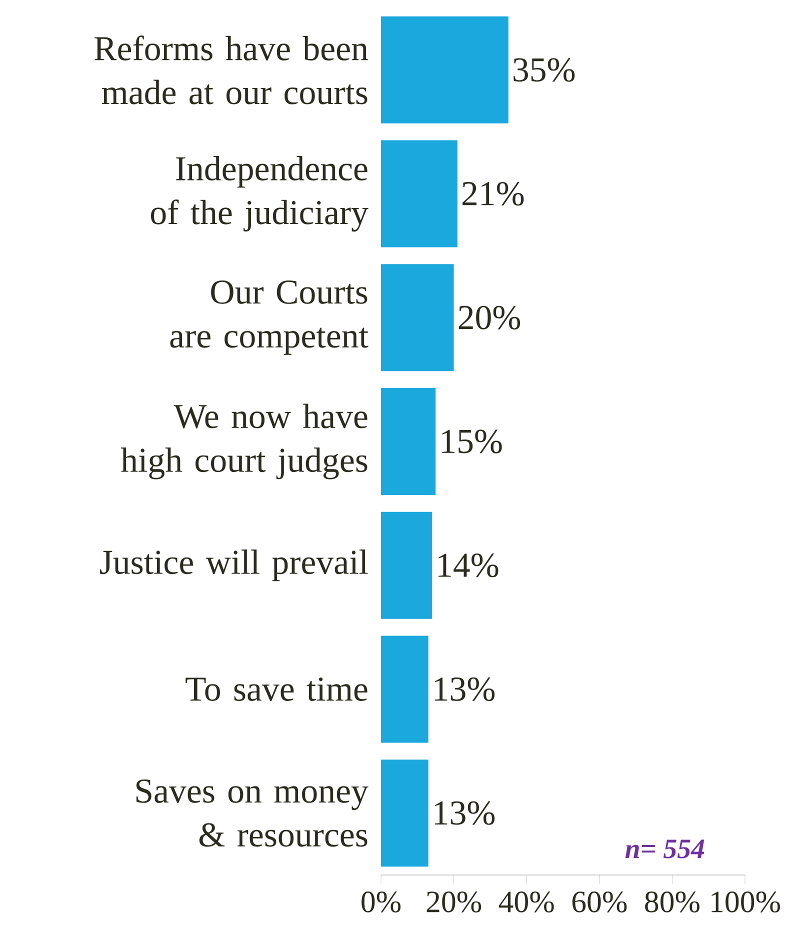 The height and width of the screenshot is (951, 790). What do you see at coordinates (454, 902) in the screenshot?
I see `x-tick-label: 20%` at bounding box center [454, 902].